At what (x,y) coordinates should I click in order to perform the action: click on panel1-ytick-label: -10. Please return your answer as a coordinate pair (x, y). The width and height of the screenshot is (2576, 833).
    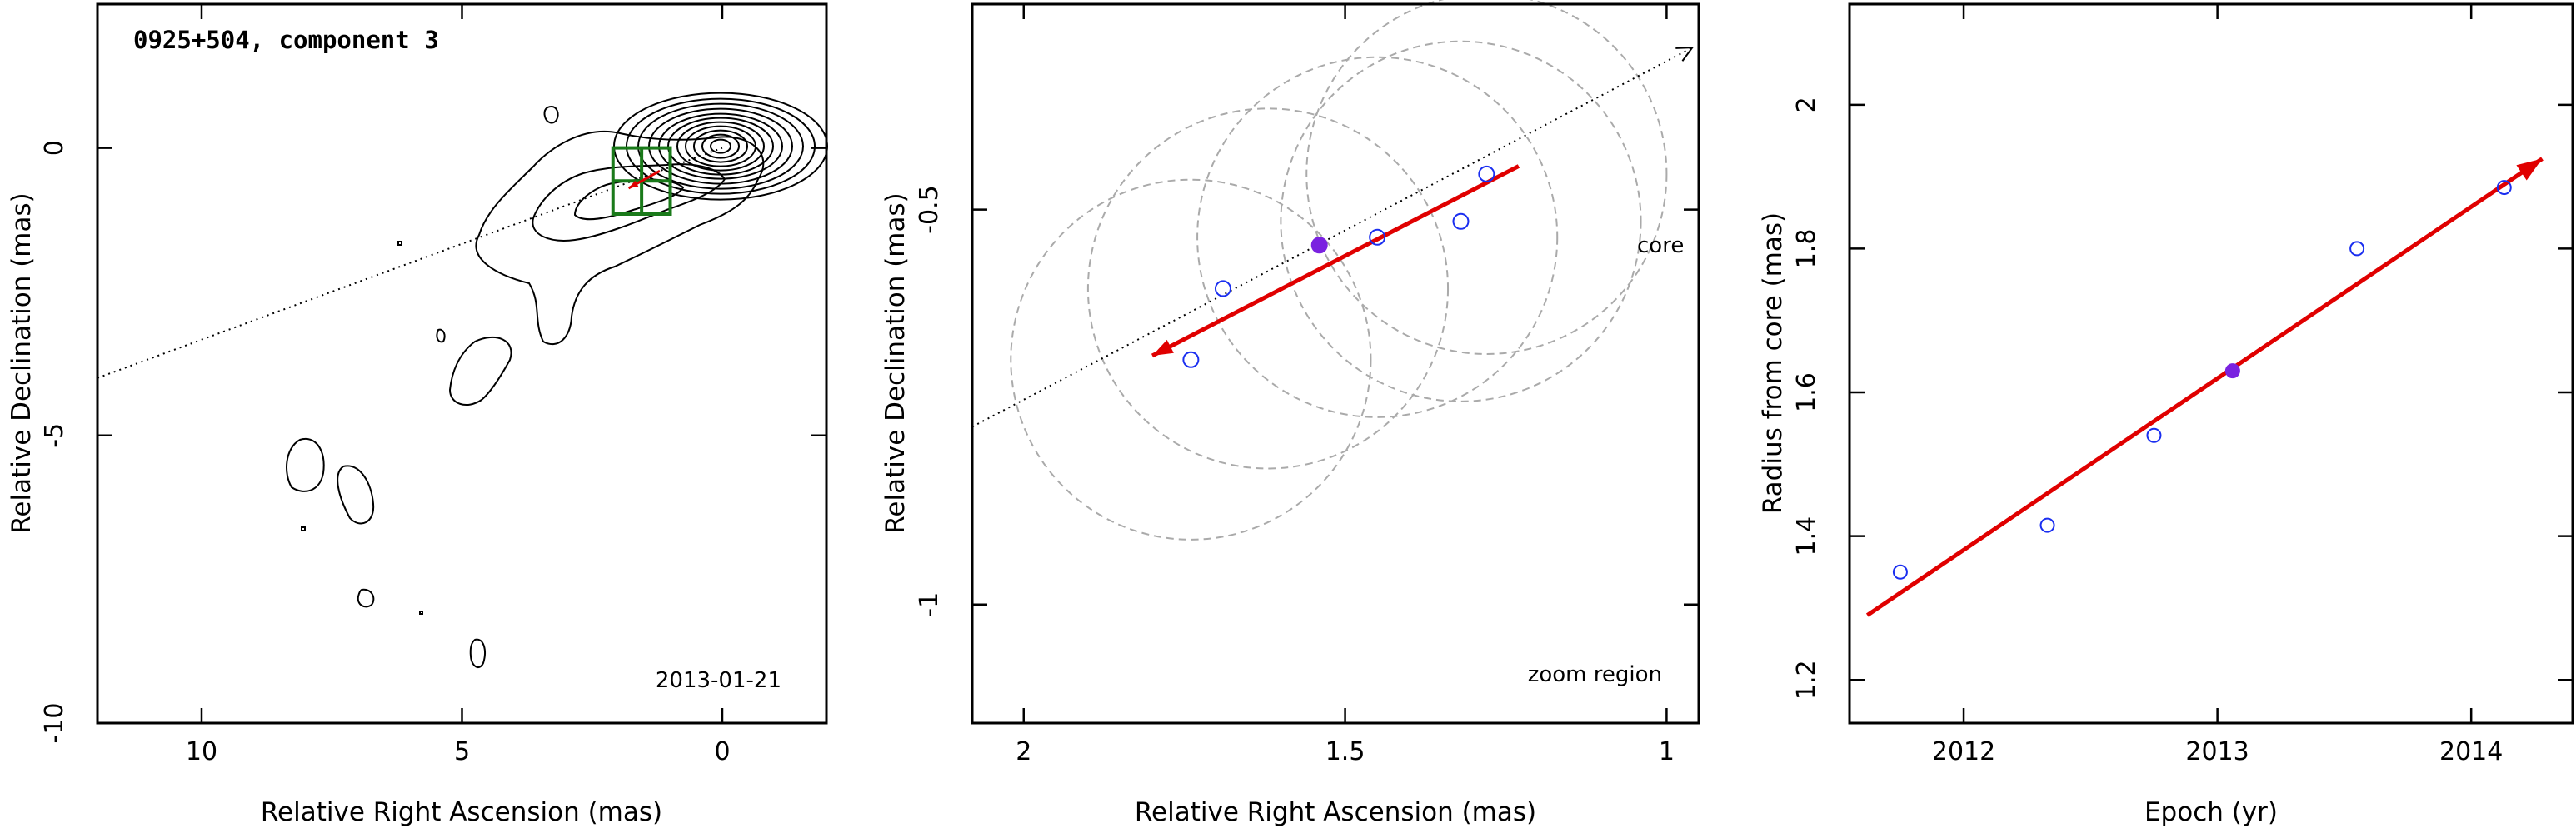
    Looking at the image, I should click on (54, 723).